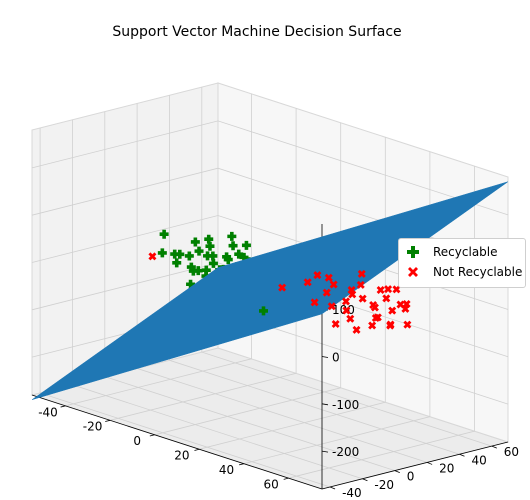  What do you see at coordinates (181, 456) in the screenshot?
I see `x-tick-label: 20` at bounding box center [181, 456].